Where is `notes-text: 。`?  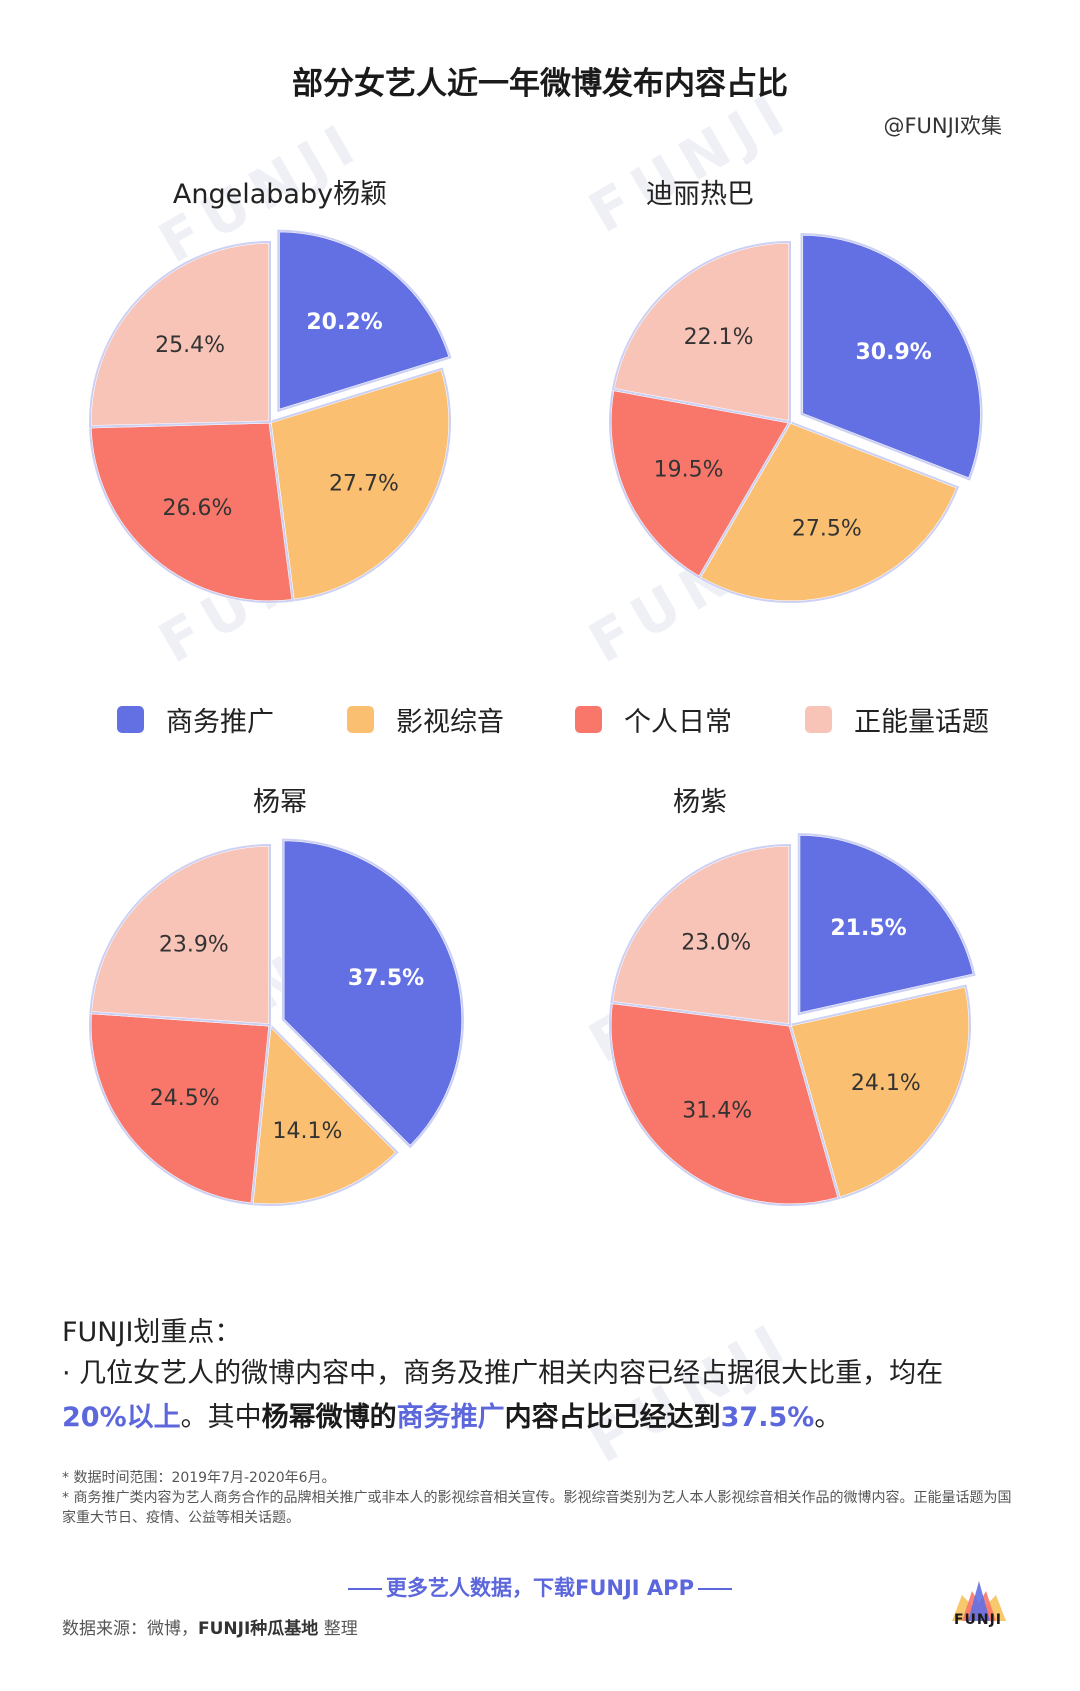 notes-text: 。 is located at coordinates (828, 1417).